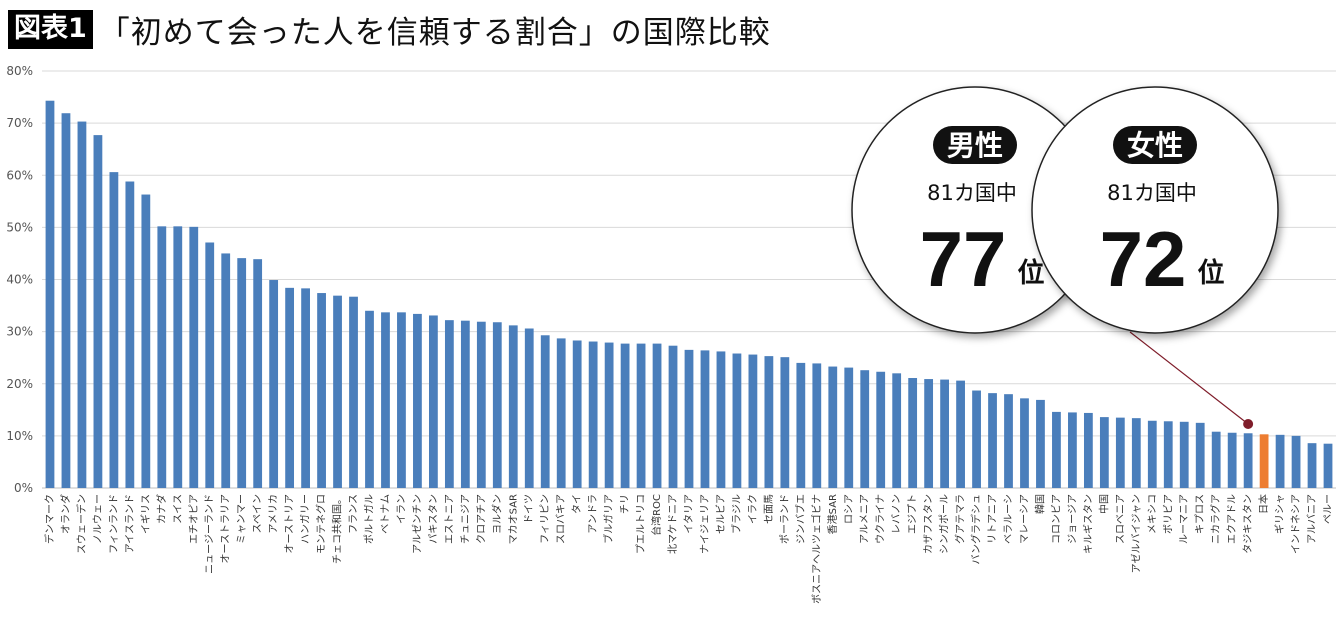 The image size is (1340, 632). What do you see at coordinates (19, 384) in the screenshot?
I see `y-tick-label: 20%` at bounding box center [19, 384].